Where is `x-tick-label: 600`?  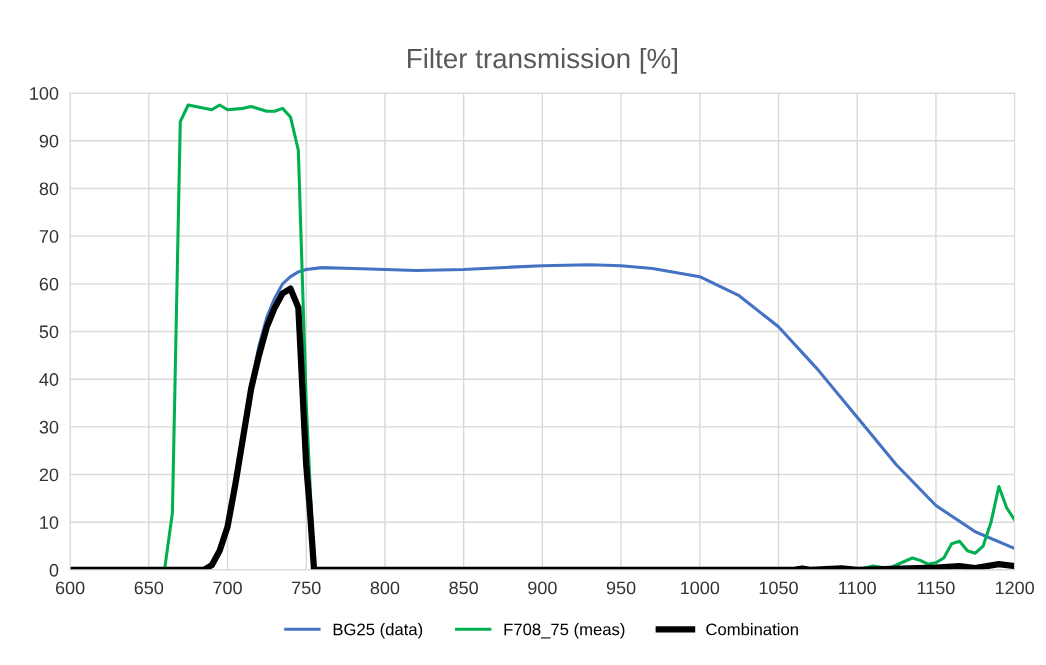 x-tick-label: 600 is located at coordinates (70, 588).